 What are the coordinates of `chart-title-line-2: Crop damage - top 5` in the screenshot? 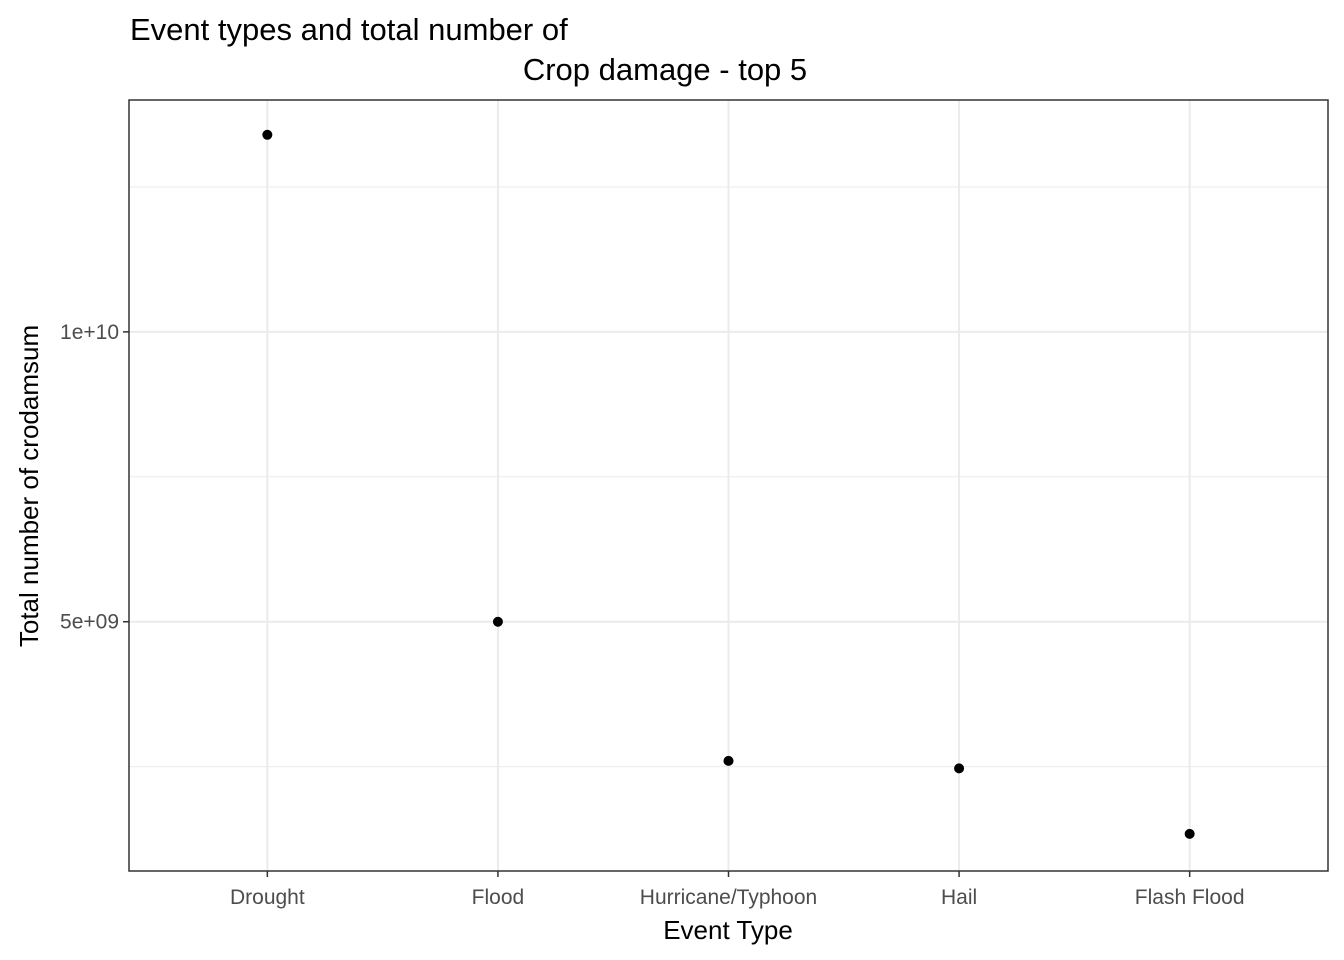 It's located at (665, 69).